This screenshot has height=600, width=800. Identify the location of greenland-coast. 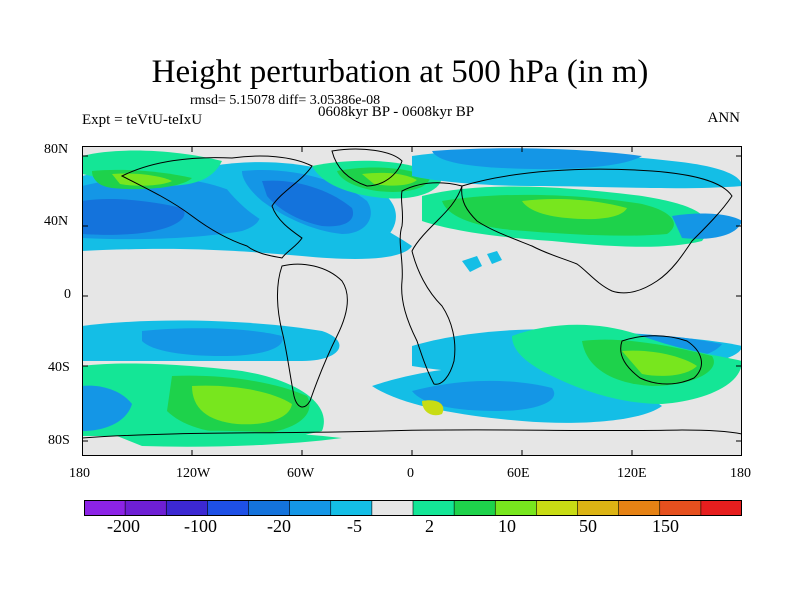
(367, 167).